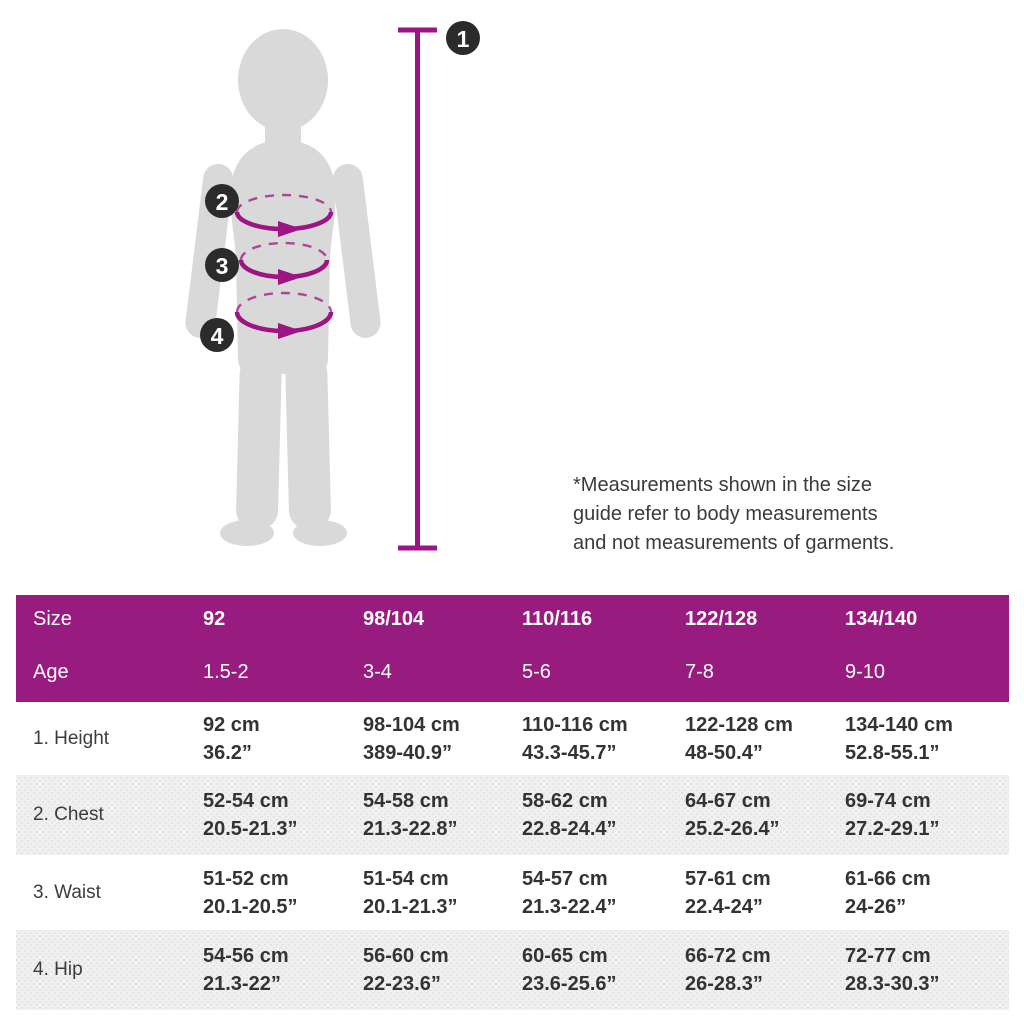 This screenshot has width=1024, height=1024. What do you see at coordinates (892, 815) in the screenshot?
I see `chest-cell: 69-74 cm 27.2-29.1”` at bounding box center [892, 815].